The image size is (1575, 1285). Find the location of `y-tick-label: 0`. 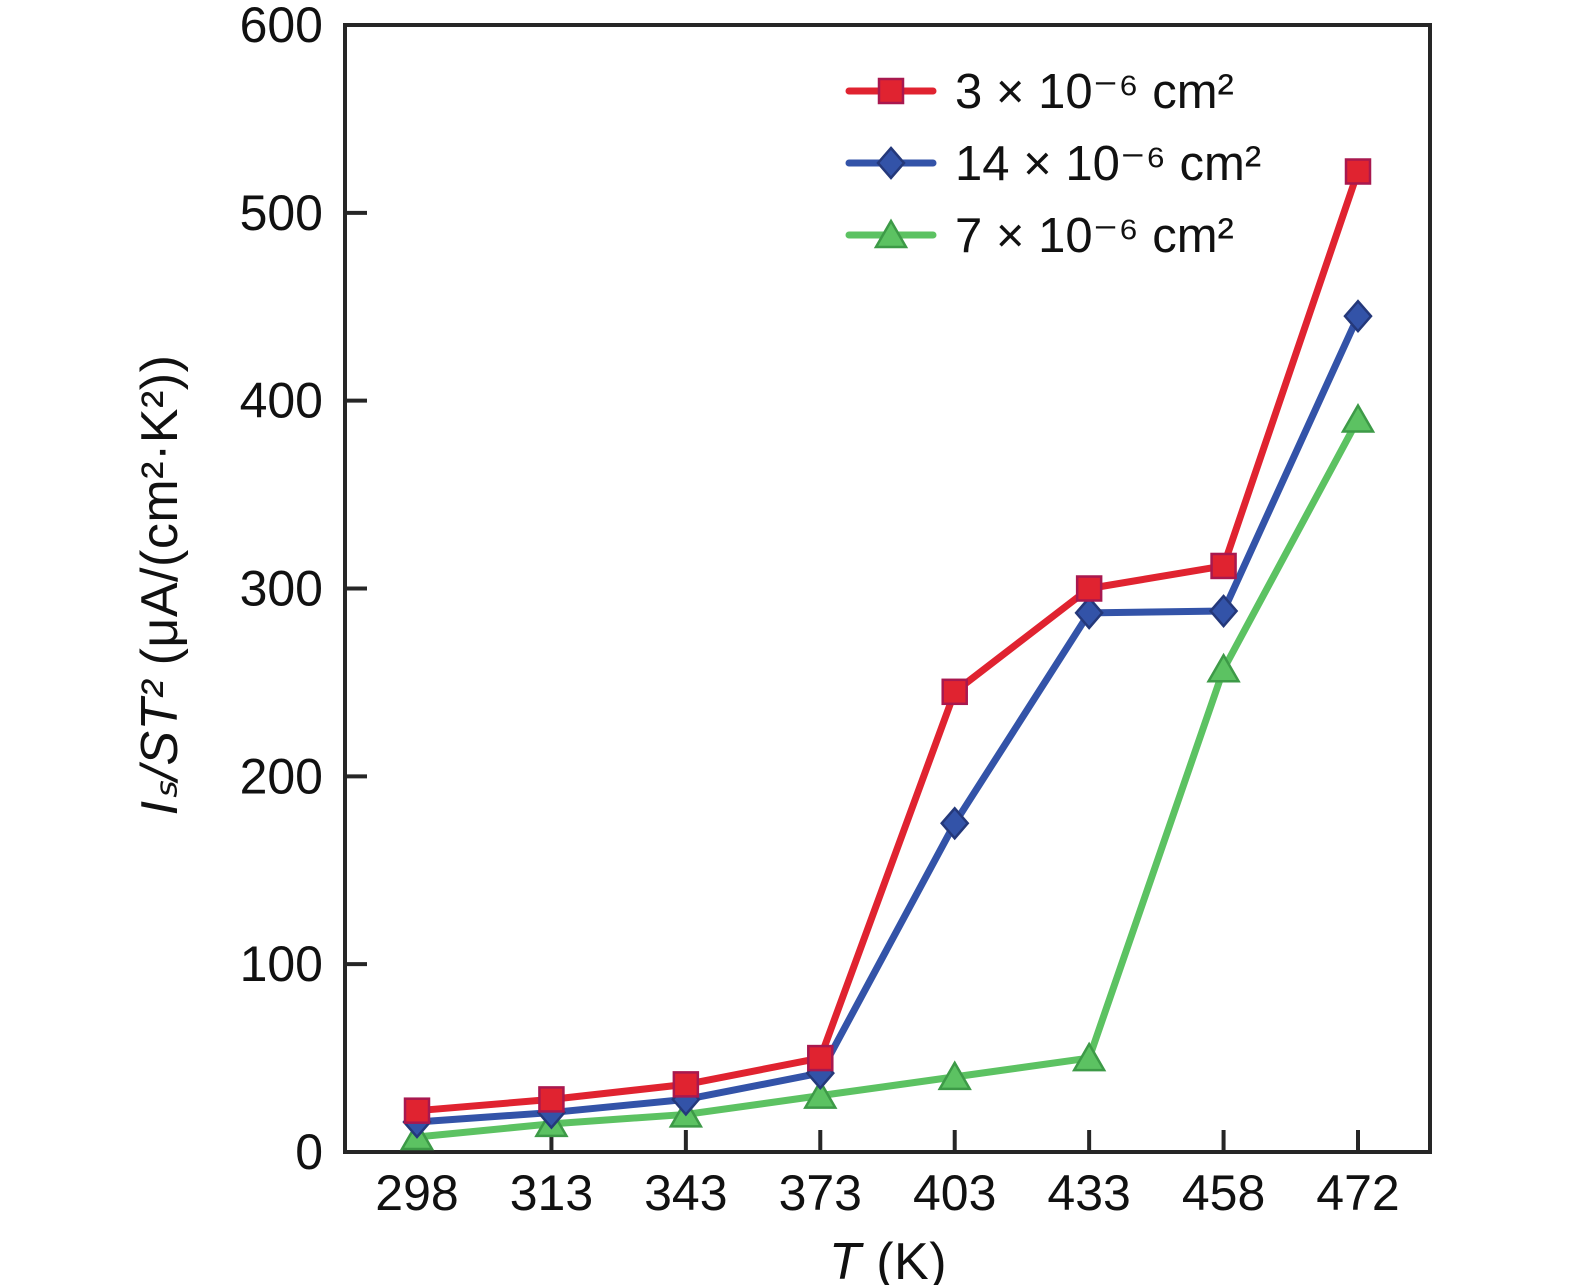

y-tick-label: 0 is located at coordinates (309, 1152).